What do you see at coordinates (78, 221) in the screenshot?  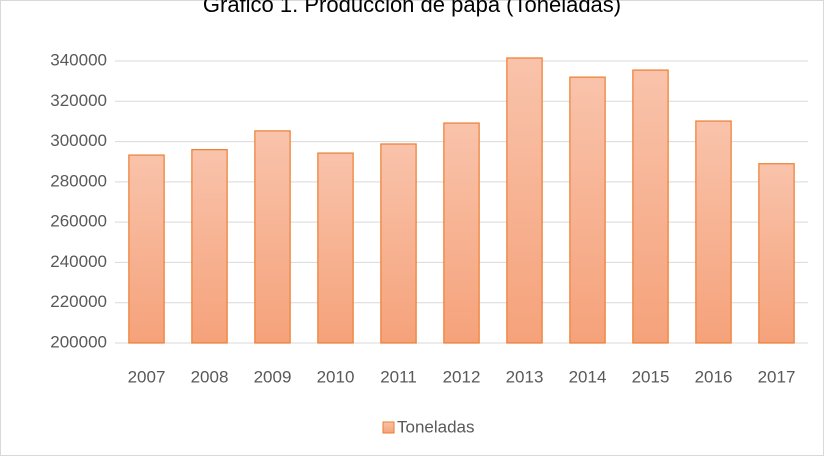 I see `y-tick-label: 260000` at bounding box center [78, 221].